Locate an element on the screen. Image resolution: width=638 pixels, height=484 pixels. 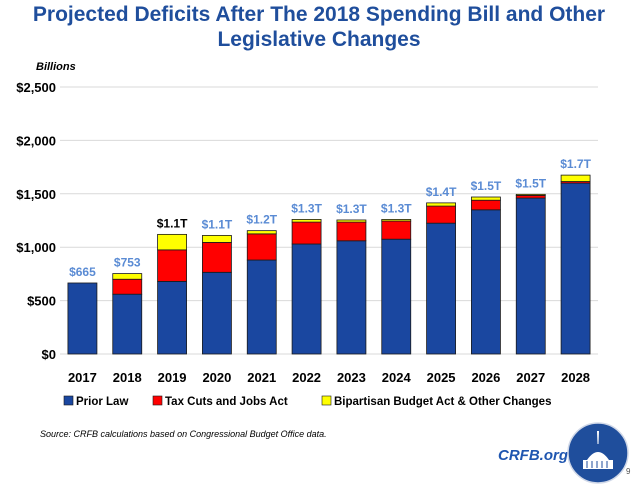
y-tick-label: $2,000 is located at coordinates (36, 140).